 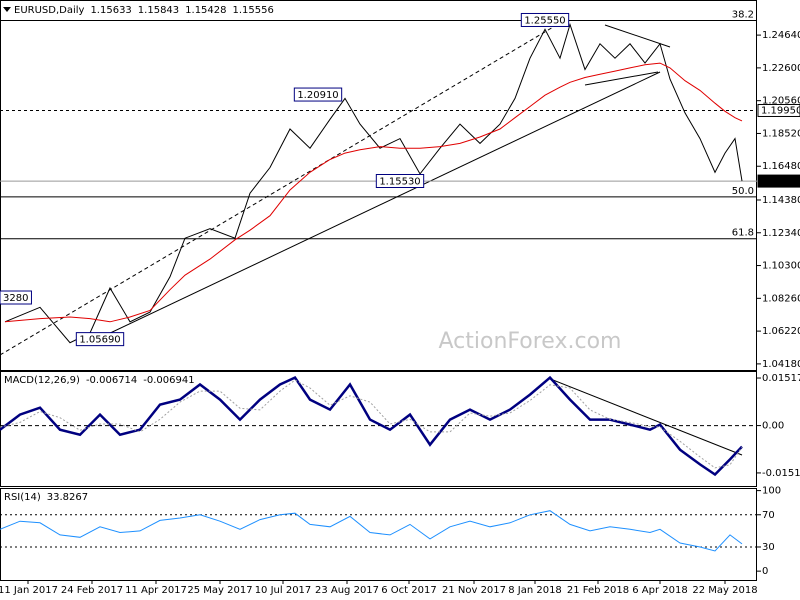 What do you see at coordinates (743, 191) in the screenshot?
I see `fib-label: 50.0` at bounding box center [743, 191].